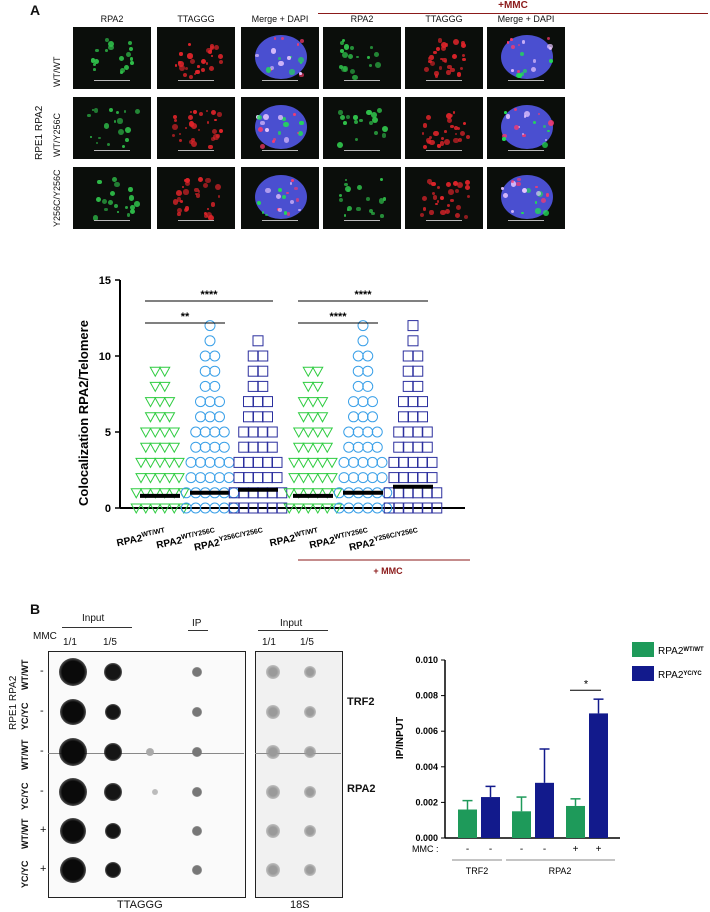 This screenshot has height=912, width=710. What do you see at coordinates (295, 538) in the screenshot?
I see `scatter-xtick-label-3: RPA2WT/WT` at bounding box center [295, 538].